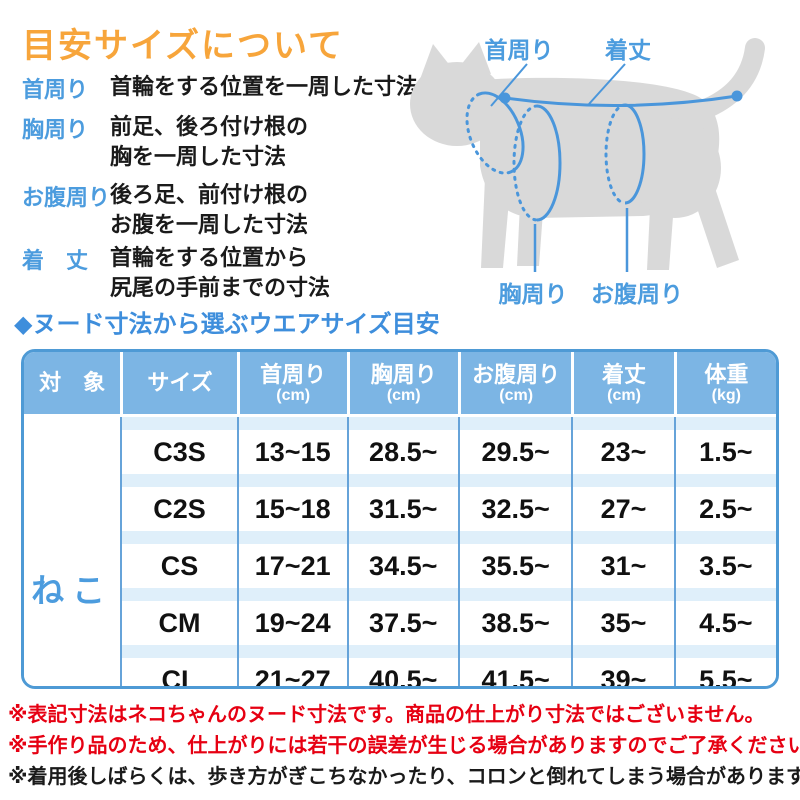 The image size is (800, 800). I want to click on header-target: 対 象, so click(72, 384).